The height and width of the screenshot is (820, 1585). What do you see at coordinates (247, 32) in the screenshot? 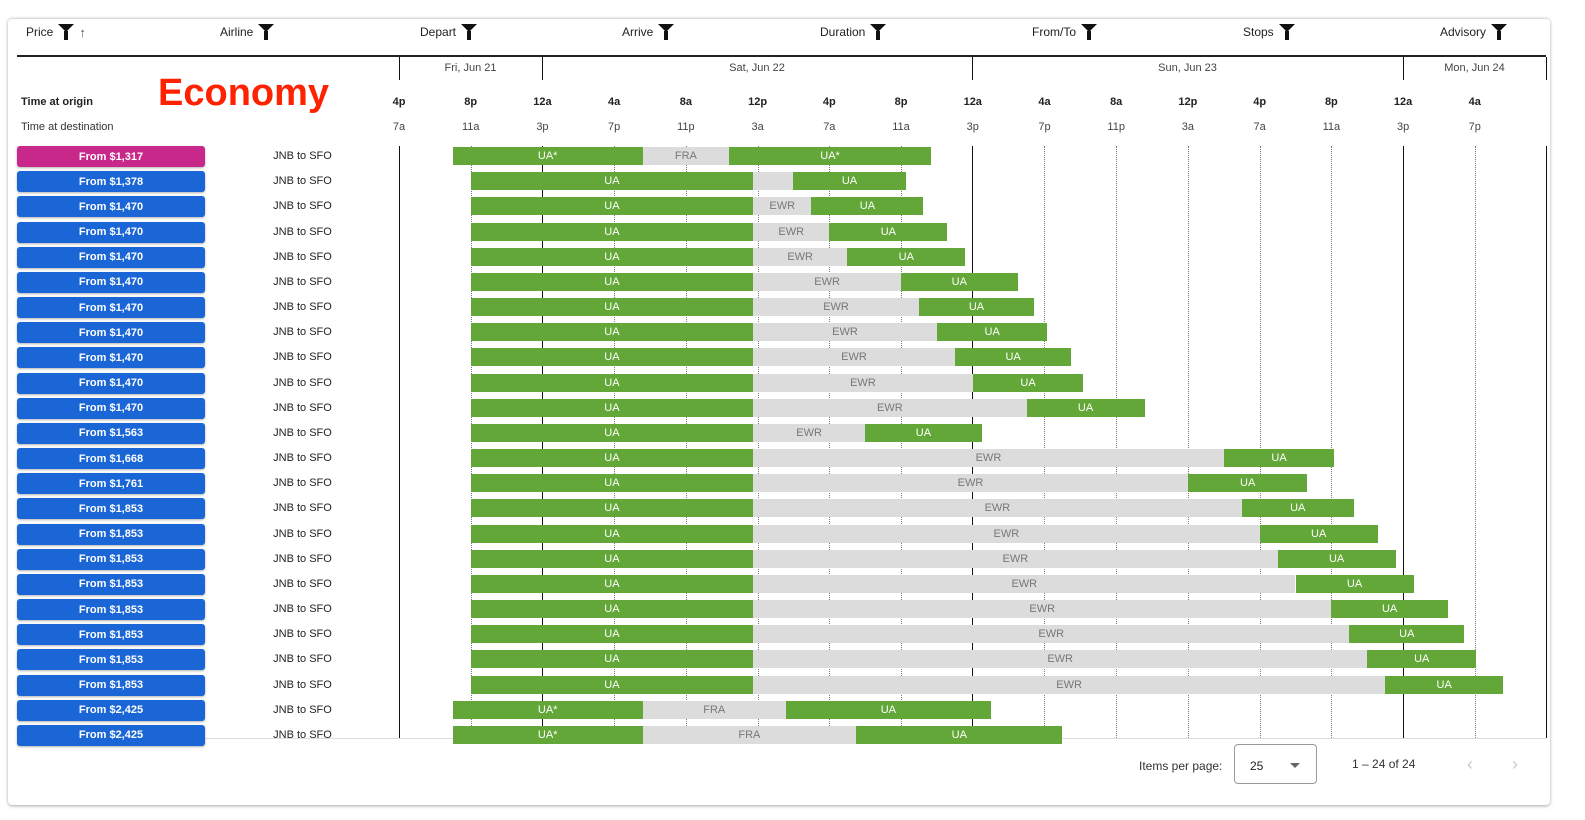
I see `column-header-airline: Airline` at bounding box center [247, 32].